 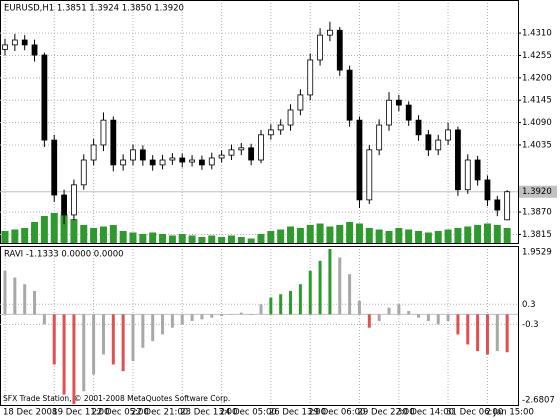 I want to click on x-tick-label: 18 Dec 2008, so click(x=30, y=413).